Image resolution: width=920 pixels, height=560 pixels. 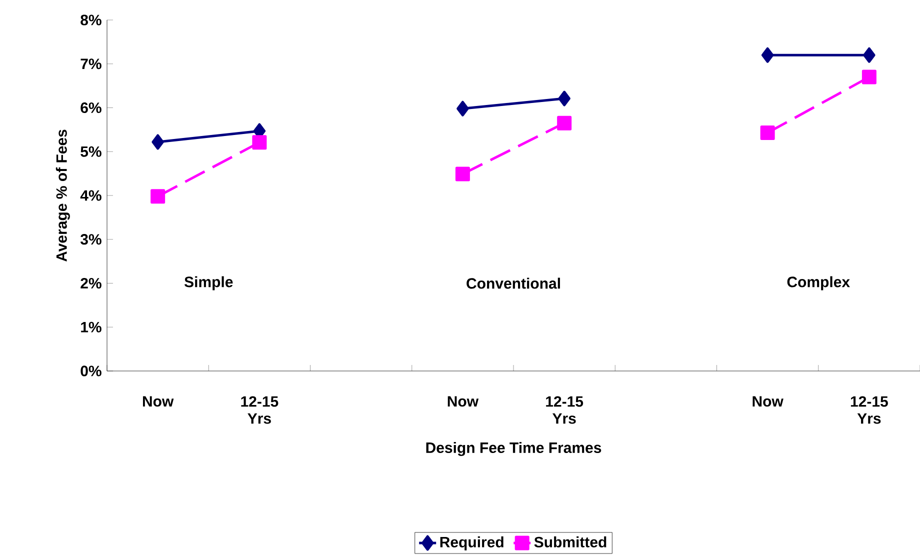 I want to click on annotation: Simple, so click(x=208, y=283).